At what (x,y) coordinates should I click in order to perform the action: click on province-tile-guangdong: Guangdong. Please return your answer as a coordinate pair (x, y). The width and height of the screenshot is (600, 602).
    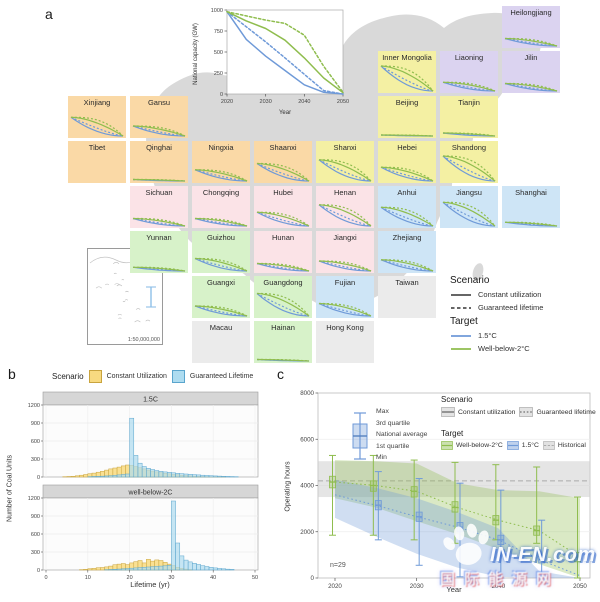
    Looking at the image, I should click on (283, 297).